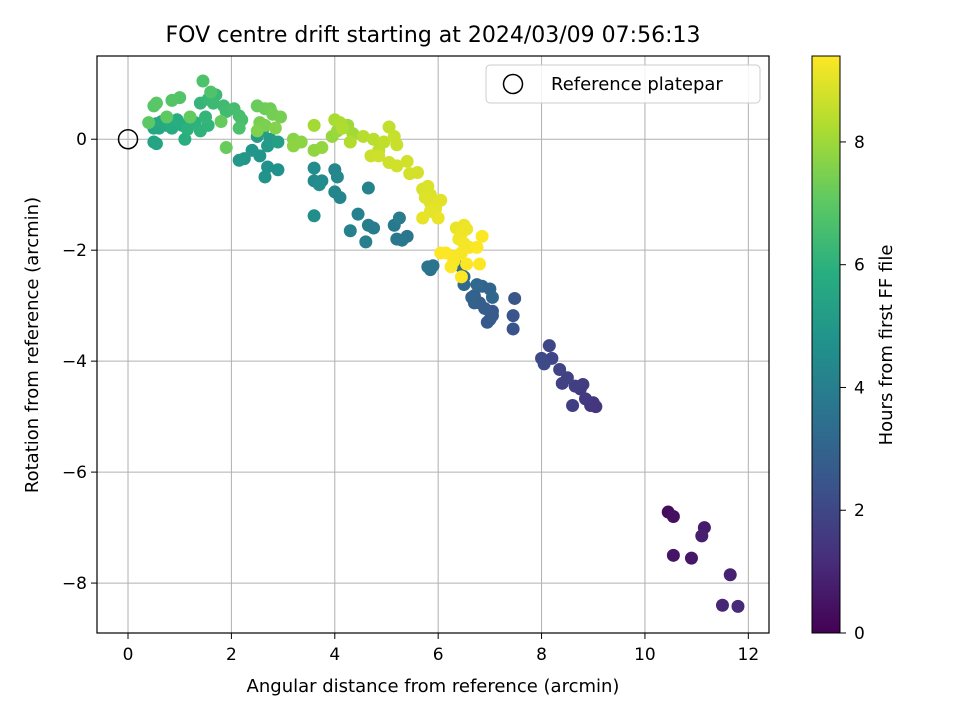 The width and height of the screenshot is (960, 720). I want to click on legend: Reference platepar, so click(623, 84).